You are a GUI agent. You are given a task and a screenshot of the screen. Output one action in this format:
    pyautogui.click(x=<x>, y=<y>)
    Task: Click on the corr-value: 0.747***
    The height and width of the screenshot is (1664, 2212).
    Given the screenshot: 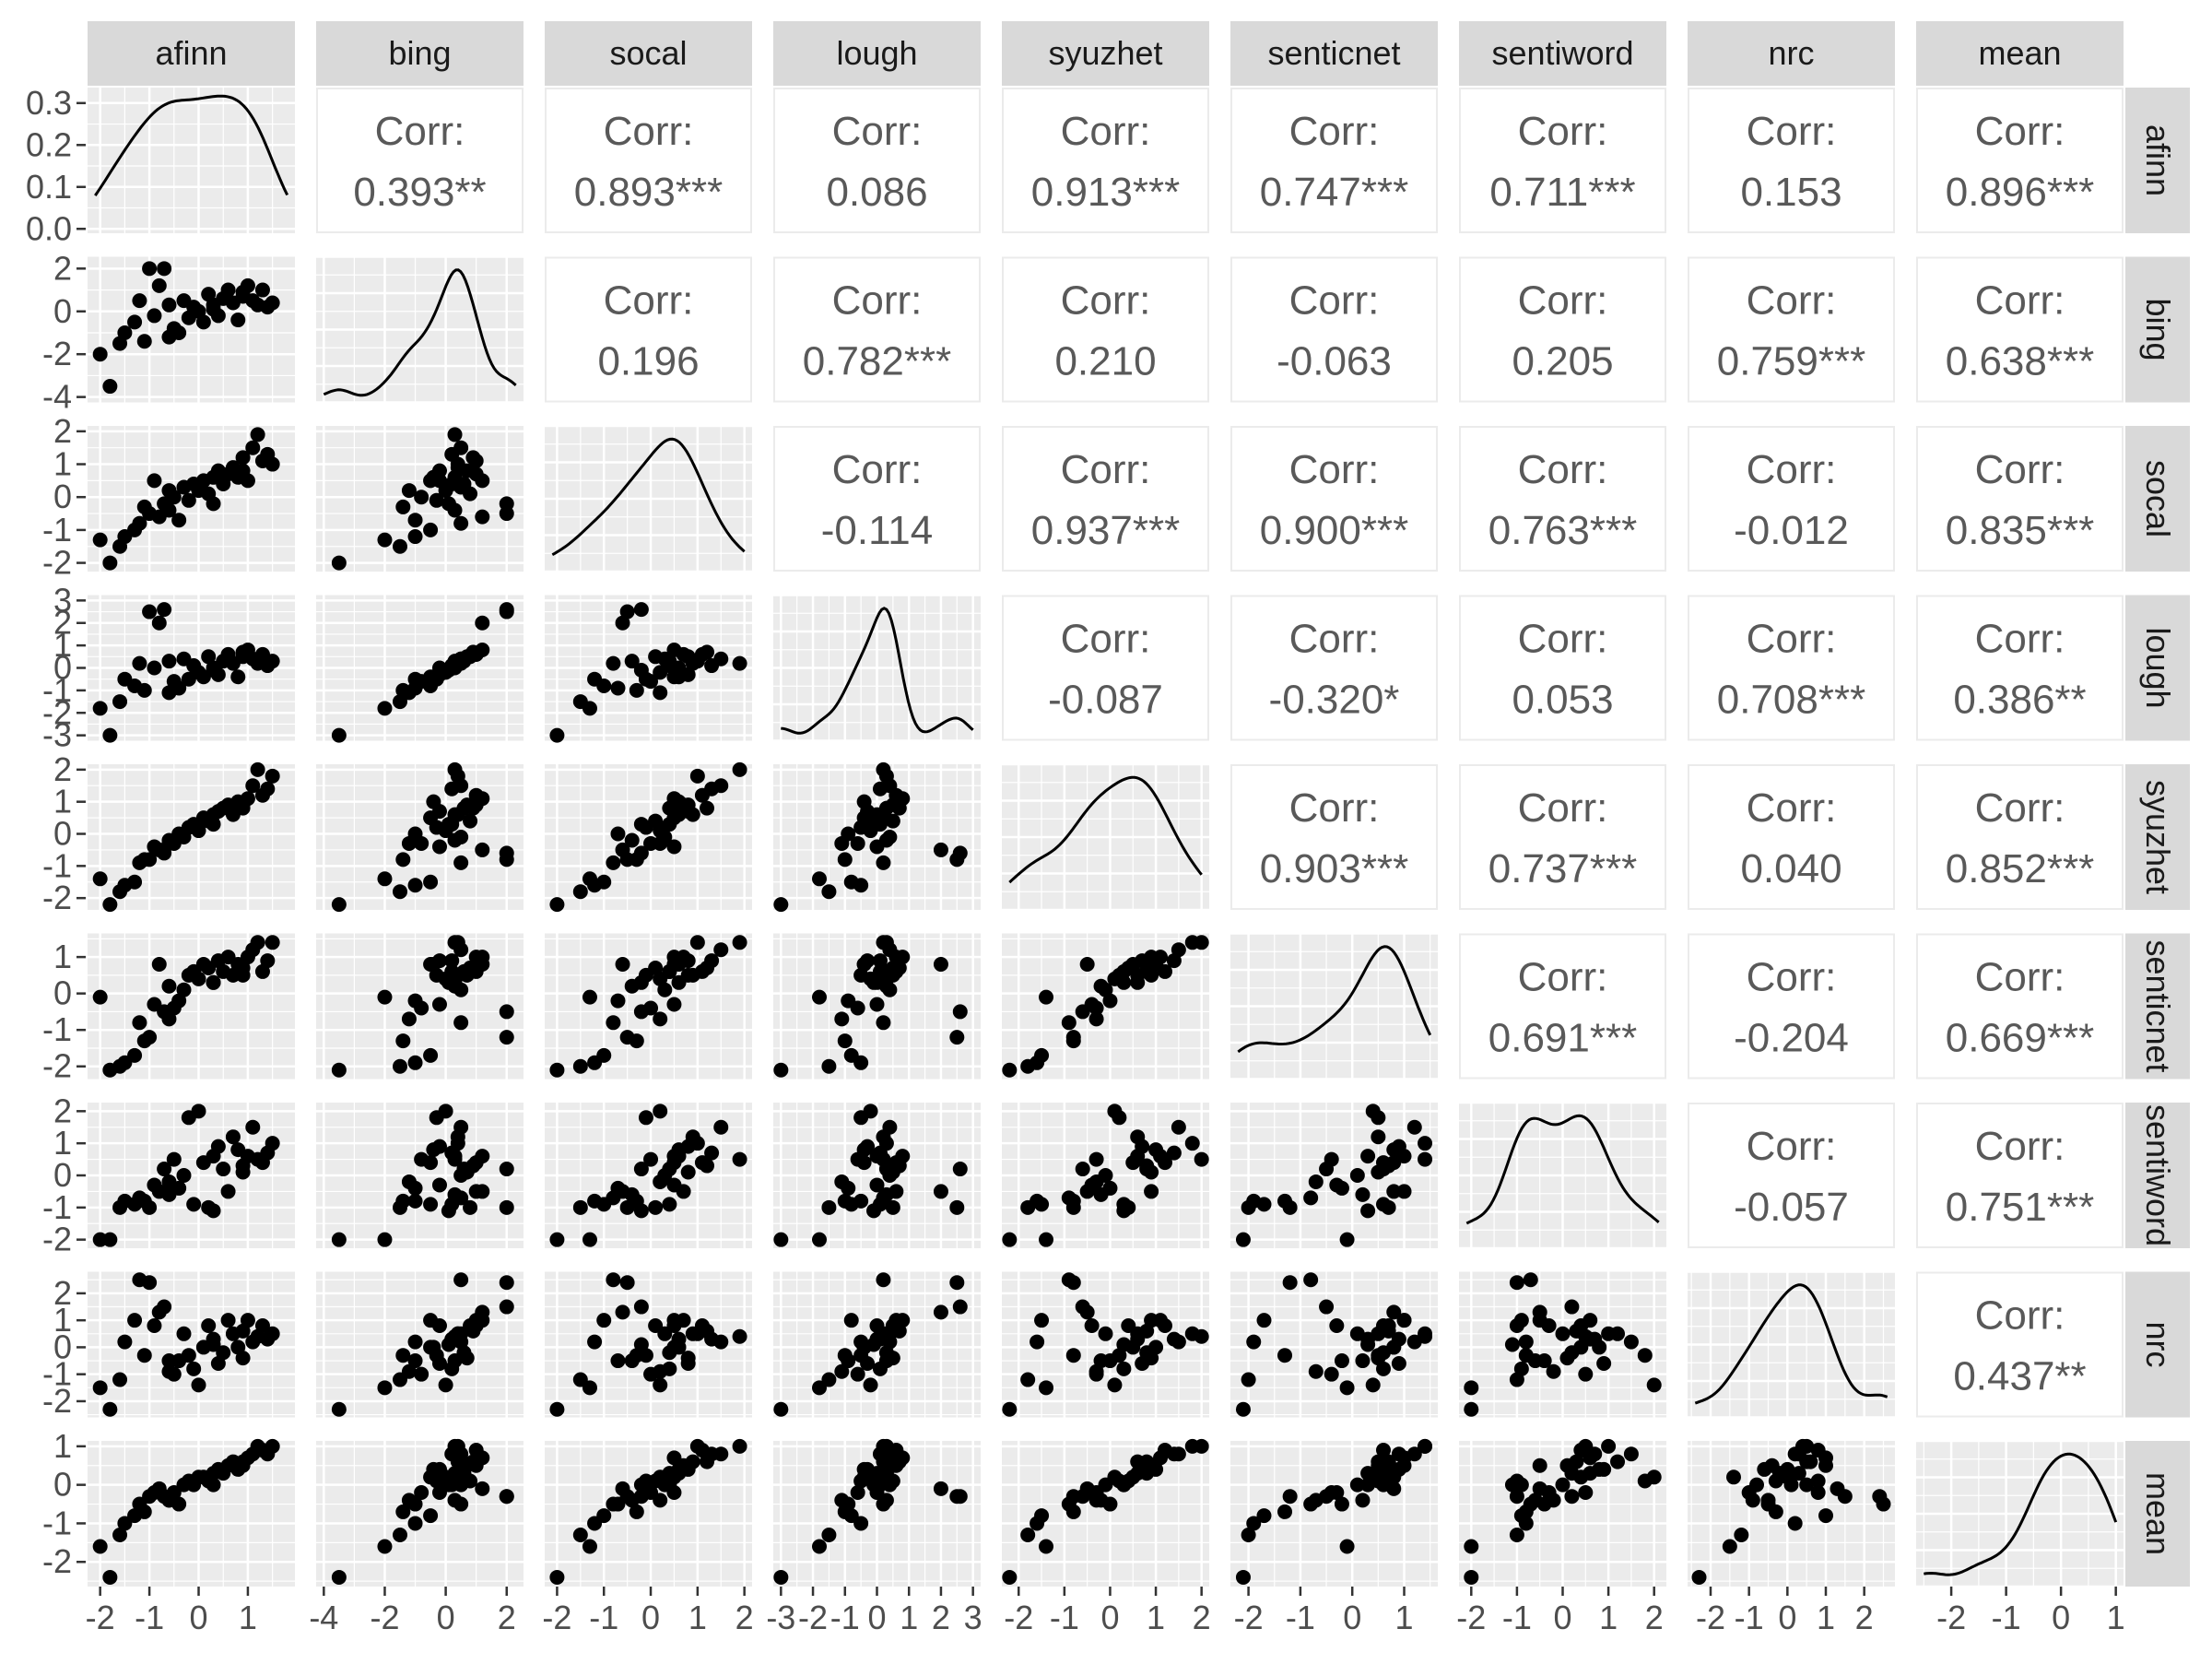 What is the action you would take?
    pyautogui.click(x=1334, y=192)
    